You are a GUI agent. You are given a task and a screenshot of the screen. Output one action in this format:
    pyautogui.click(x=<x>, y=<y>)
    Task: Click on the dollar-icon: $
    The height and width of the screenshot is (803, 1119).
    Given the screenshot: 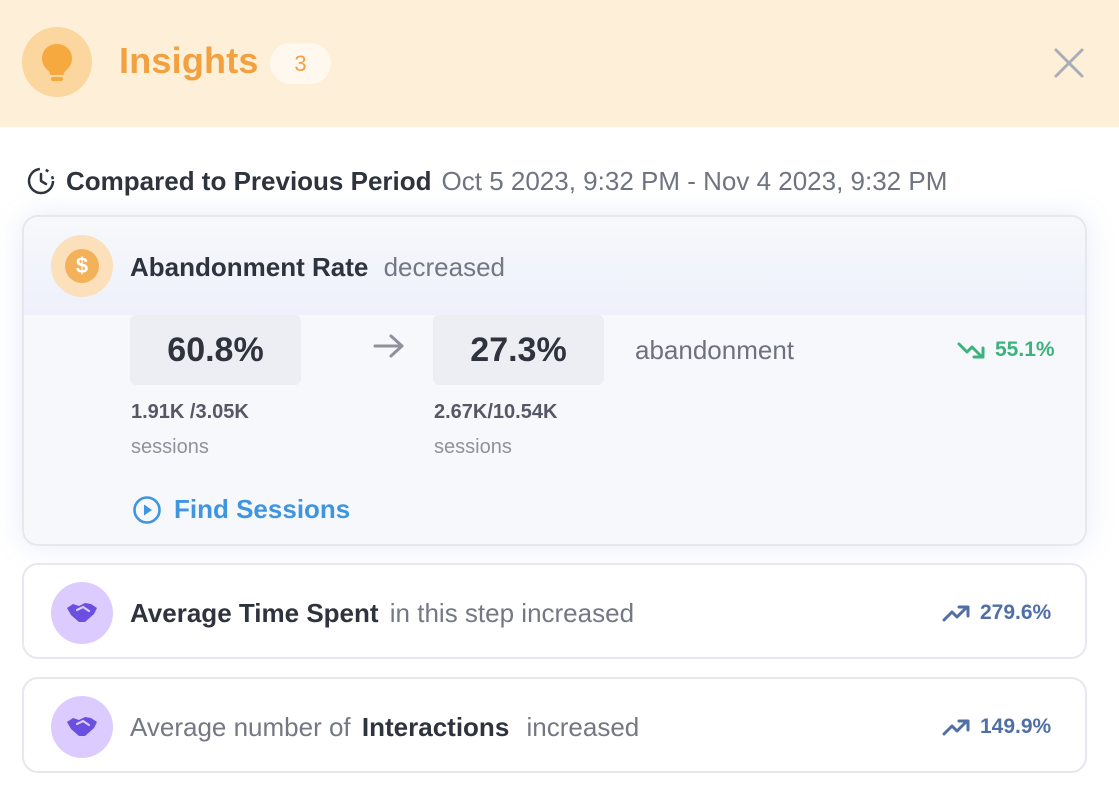 What is the action you would take?
    pyautogui.click(x=82, y=266)
    